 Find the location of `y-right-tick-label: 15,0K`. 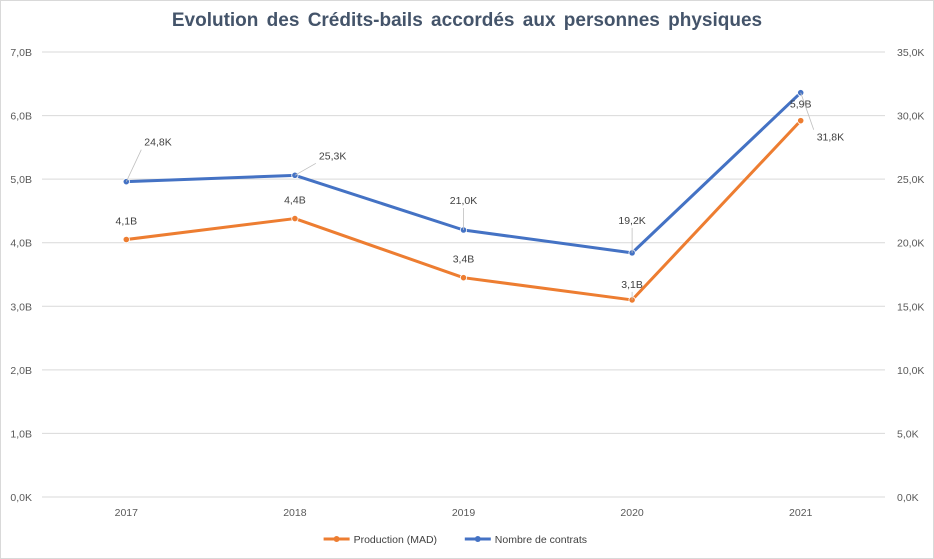

y-right-tick-label: 15,0K is located at coordinates (910, 307).